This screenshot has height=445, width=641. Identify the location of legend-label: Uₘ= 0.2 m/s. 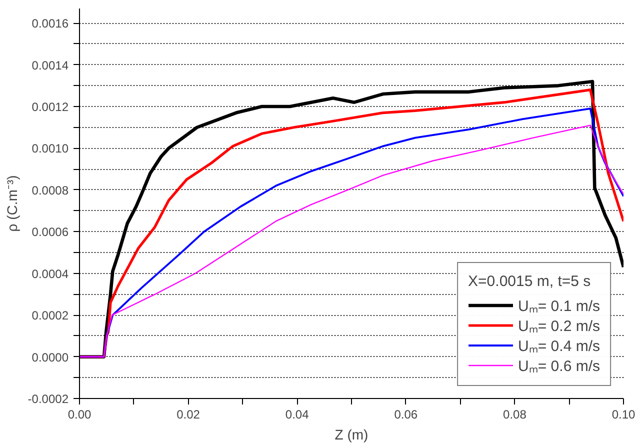
(559, 326).